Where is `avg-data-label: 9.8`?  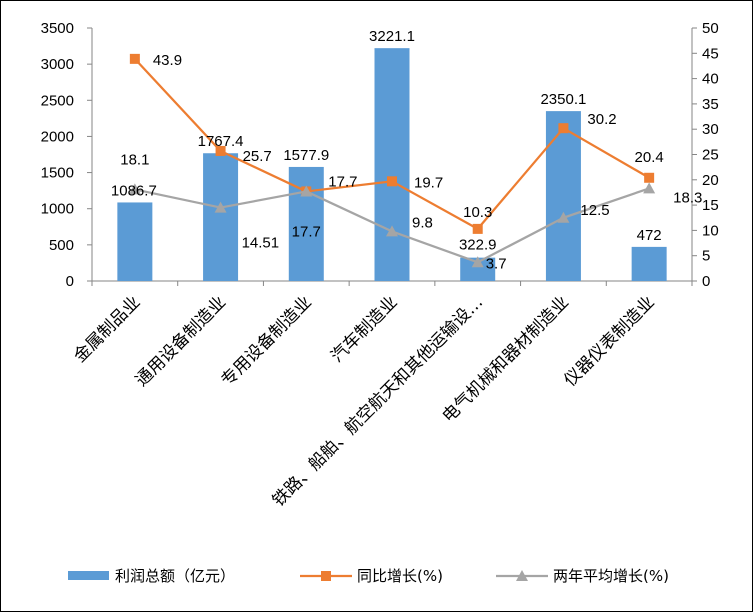 avg-data-label: 9.8 is located at coordinates (422, 222).